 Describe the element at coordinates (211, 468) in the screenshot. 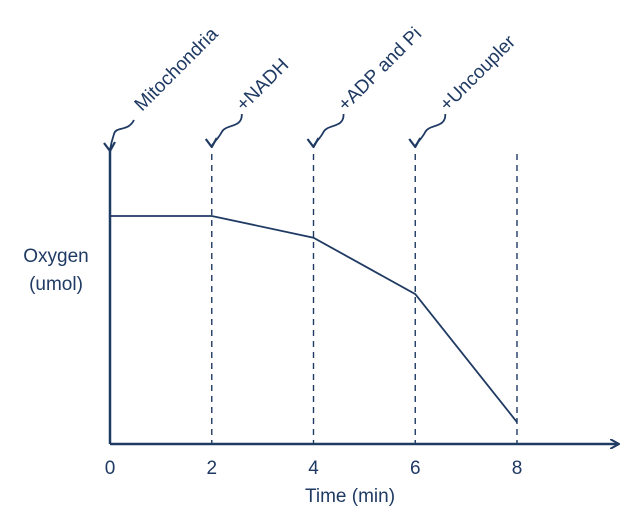

I see `x-tick-label-2: 2` at that location.